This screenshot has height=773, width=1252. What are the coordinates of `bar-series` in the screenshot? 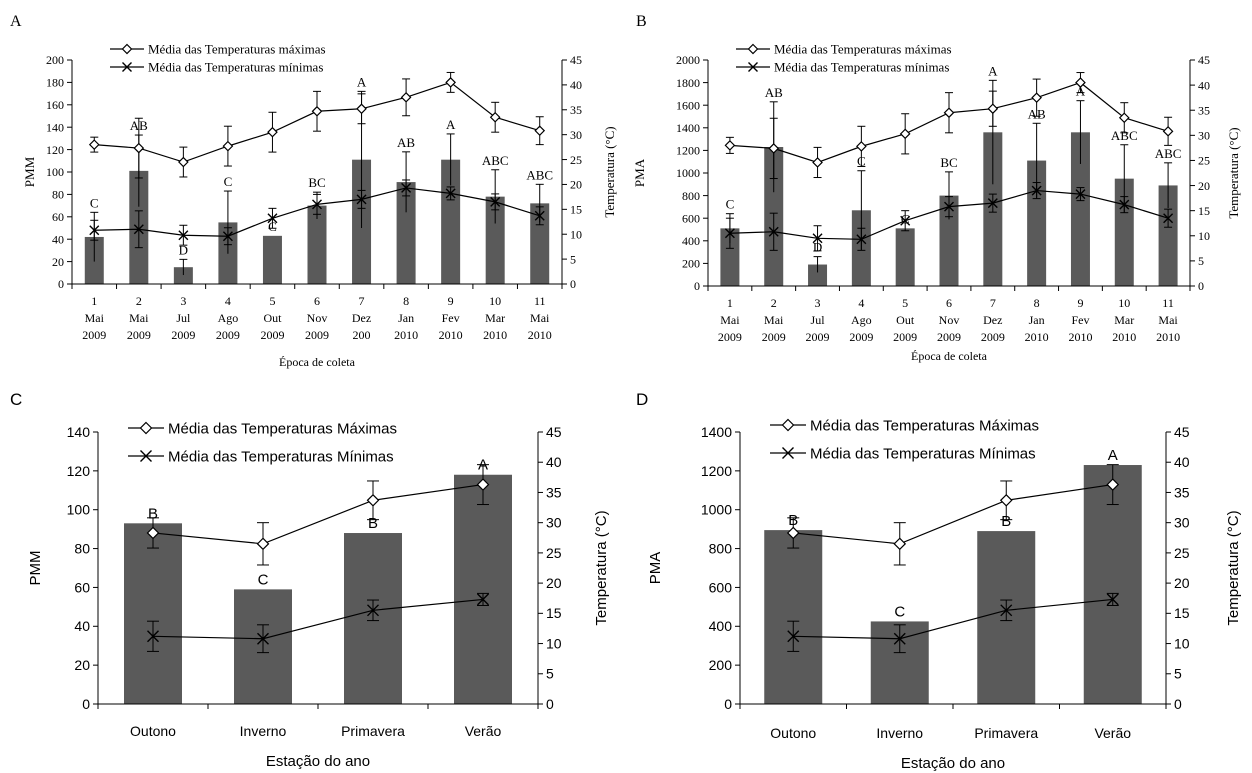 It's located at (953, 584).